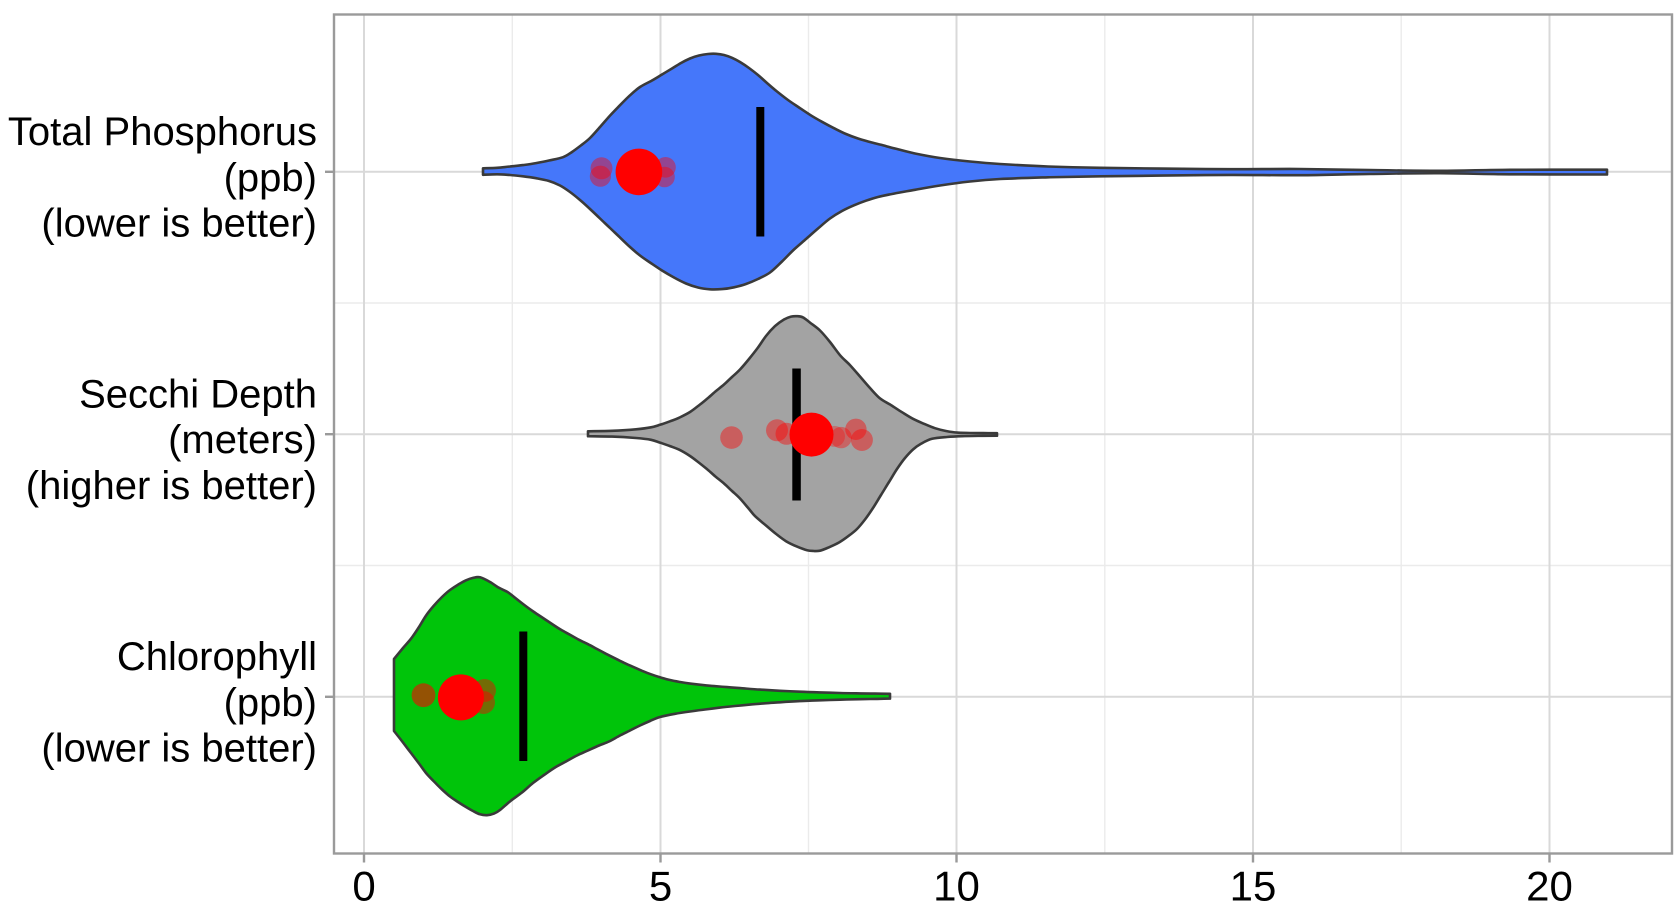 The width and height of the screenshot is (1680, 907). I want to click on svg-text: (higher is better), so click(171, 486).